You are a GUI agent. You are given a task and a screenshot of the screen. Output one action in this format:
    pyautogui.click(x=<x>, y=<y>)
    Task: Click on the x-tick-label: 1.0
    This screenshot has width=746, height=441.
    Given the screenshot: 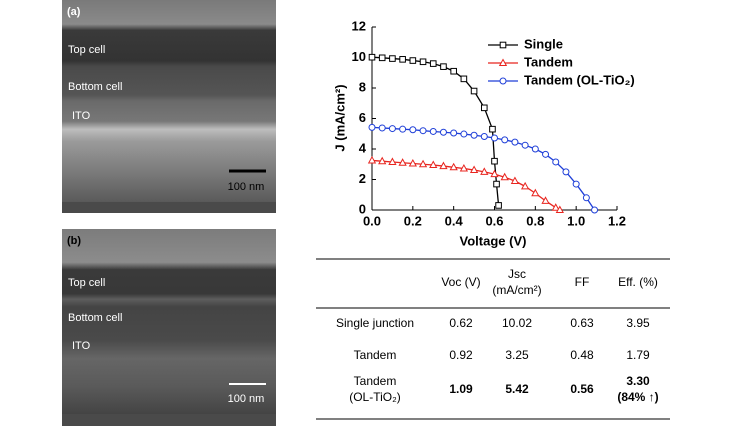 What is the action you would take?
    pyautogui.click(x=576, y=220)
    